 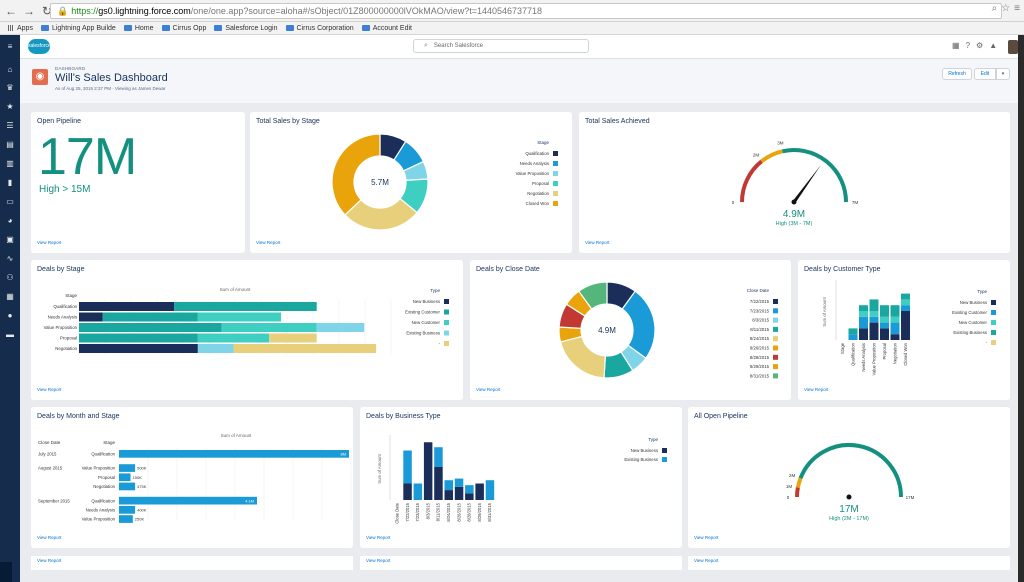 What do you see at coordinates (501, 46) in the screenshot?
I see `search-input: ⌕ Search Salesforce` at bounding box center [501, 46].